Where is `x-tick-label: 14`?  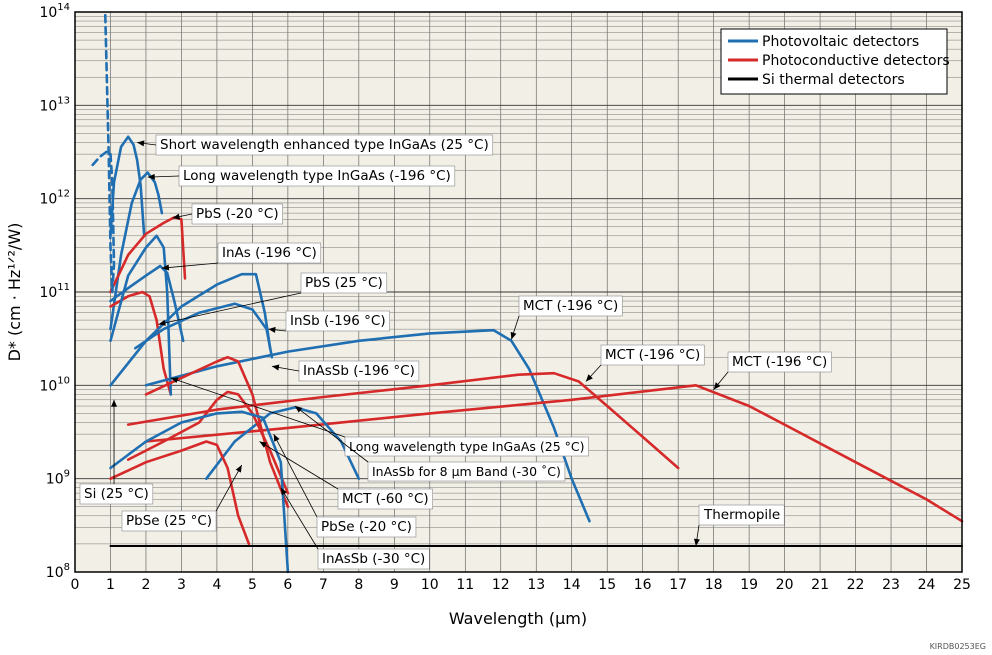
x-tick-label: 14 is located at coordinates (572, 585).